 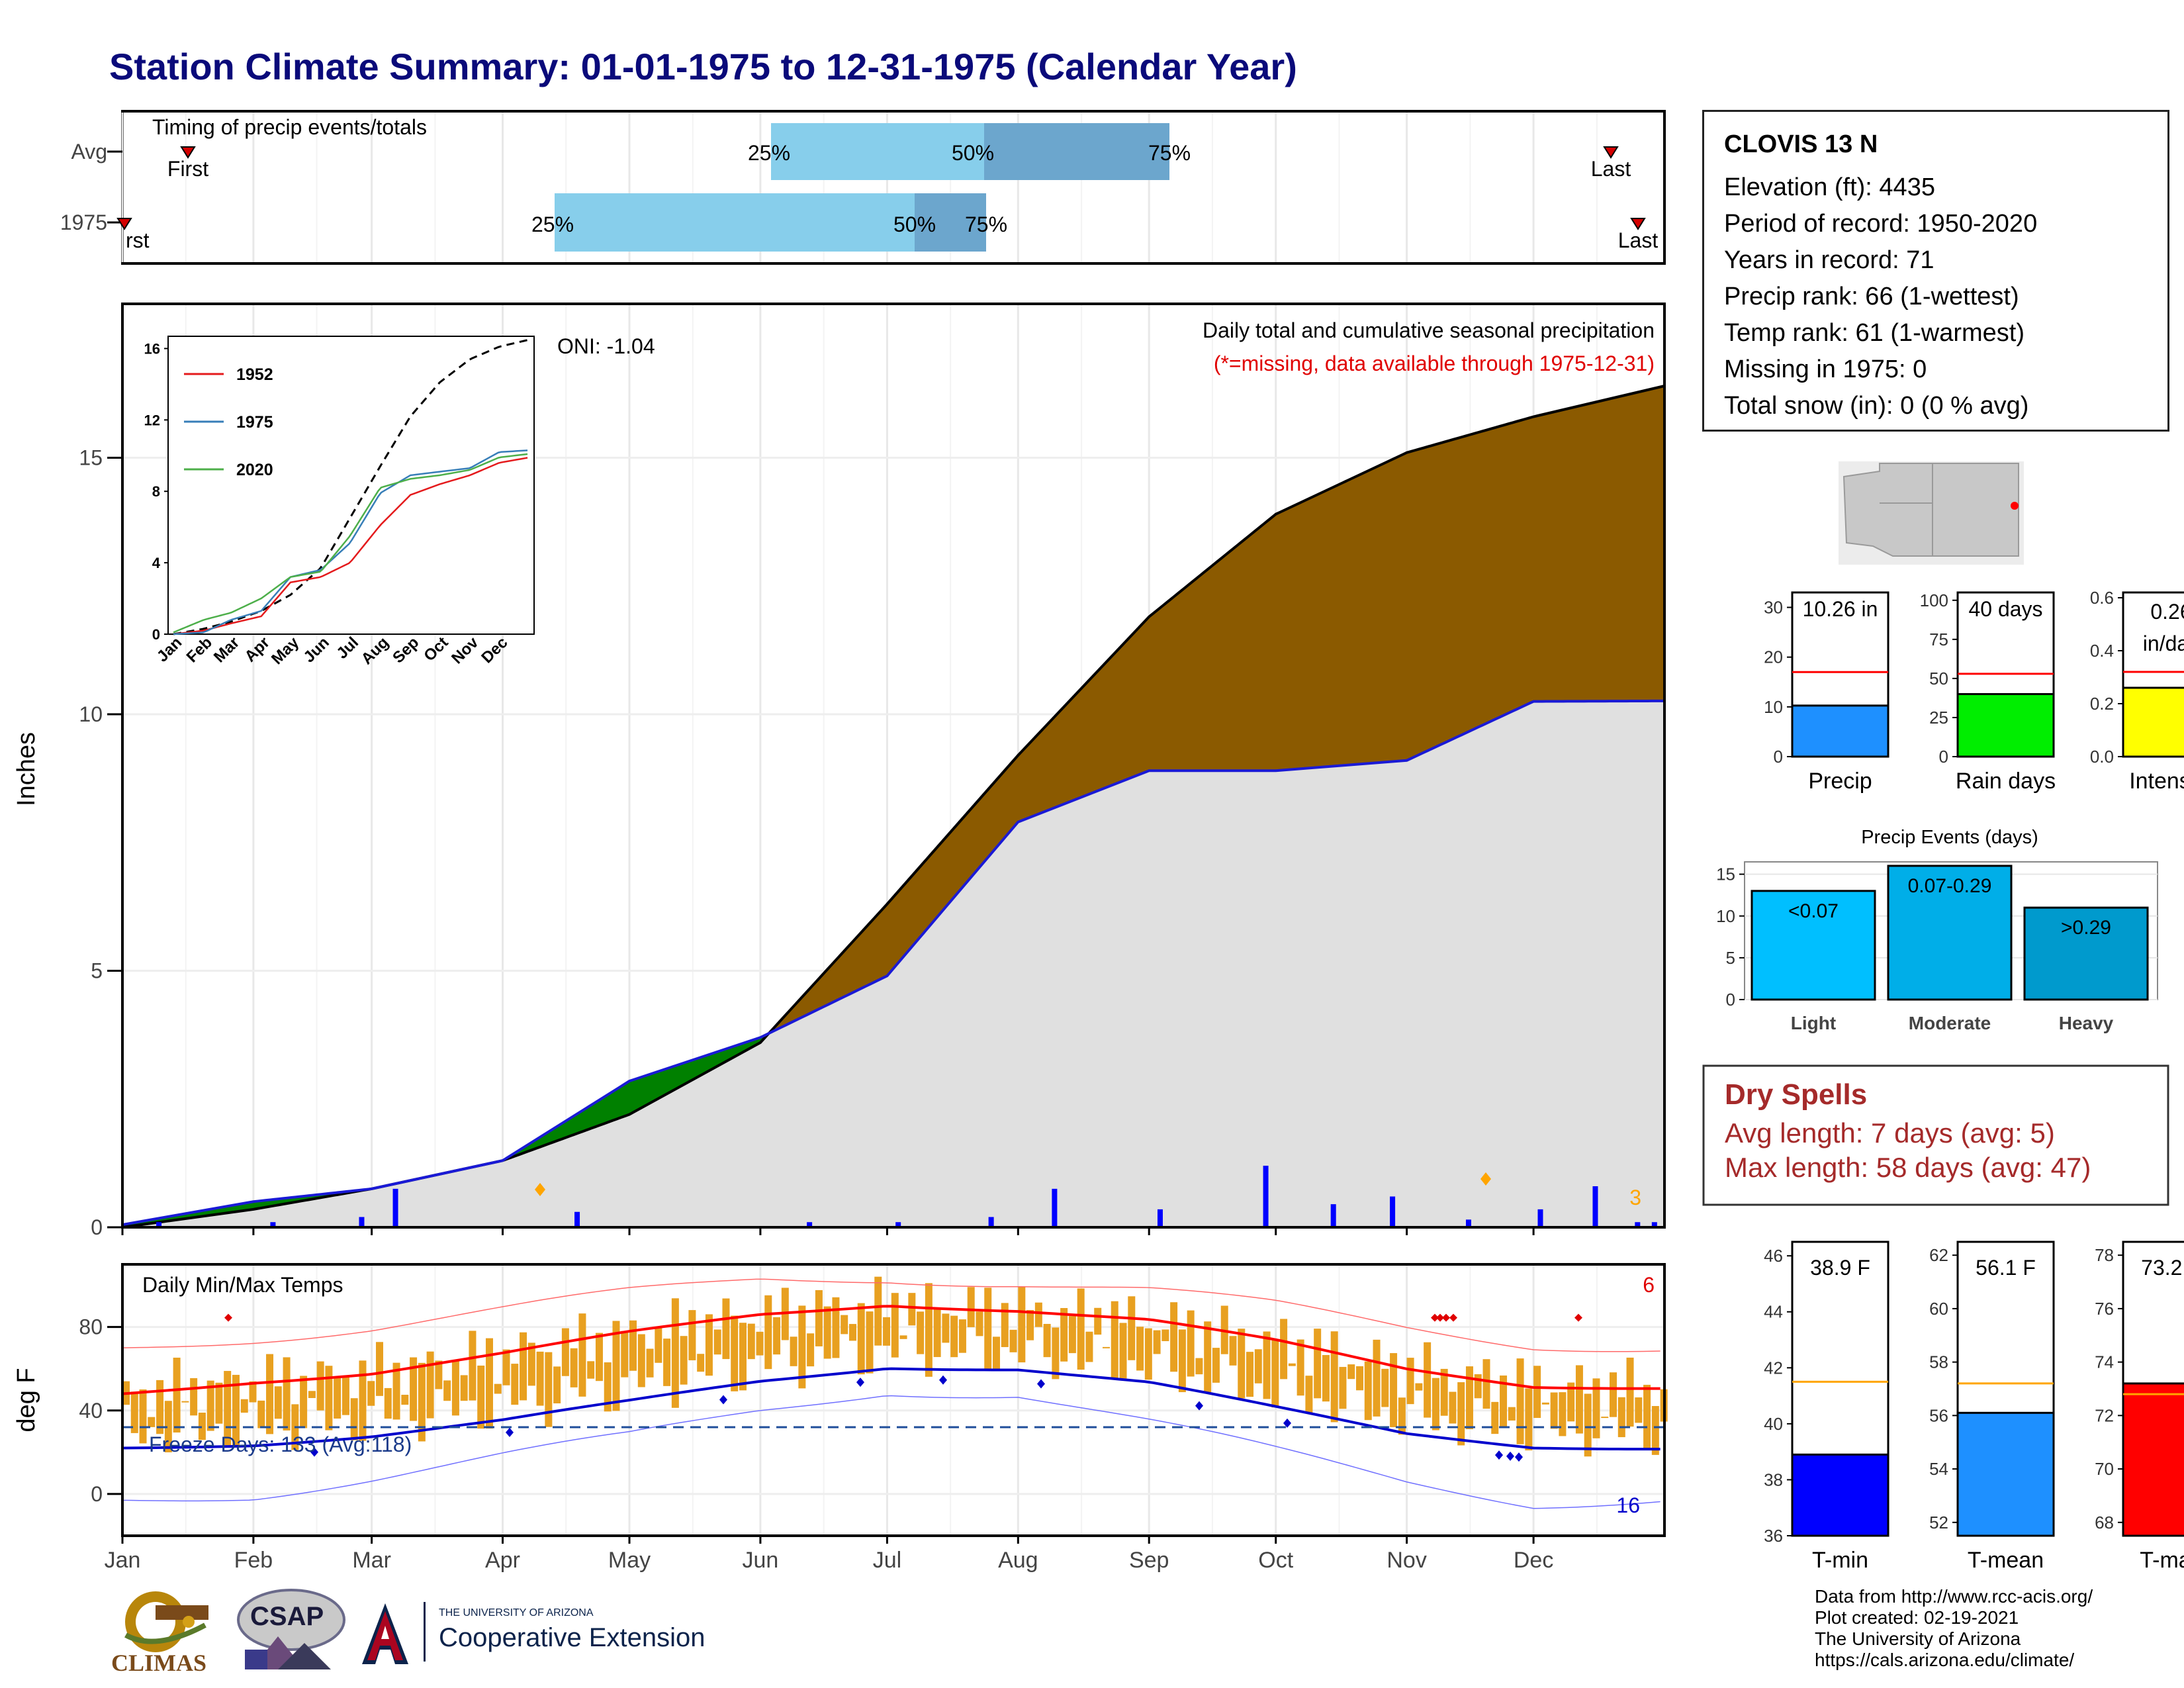 I want to click on mini-ytick-label: 25, so click(x=1939, y=717).